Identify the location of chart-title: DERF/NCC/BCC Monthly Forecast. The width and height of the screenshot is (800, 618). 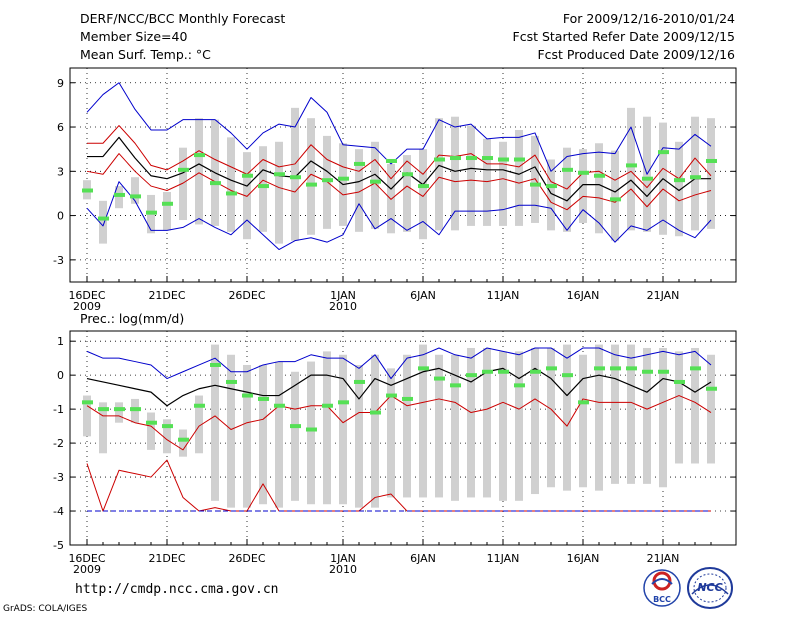
(183, 18).